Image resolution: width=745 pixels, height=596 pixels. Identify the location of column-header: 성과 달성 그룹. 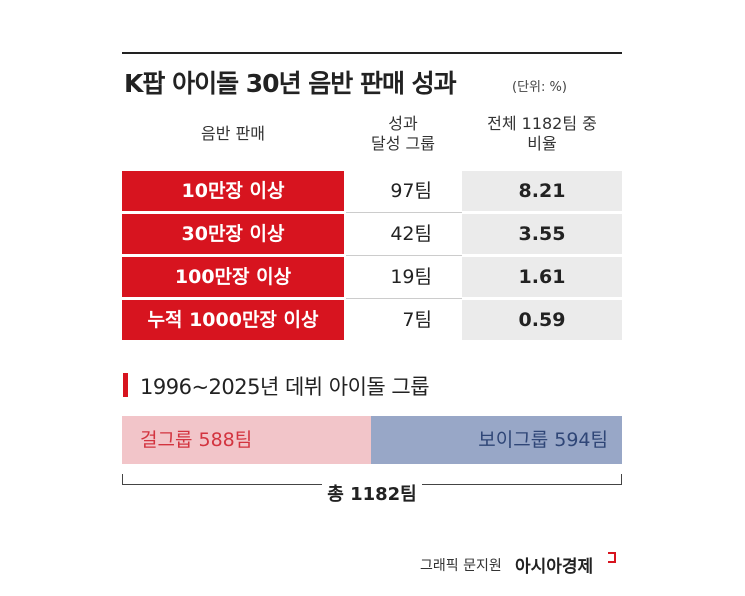
(403, 133).